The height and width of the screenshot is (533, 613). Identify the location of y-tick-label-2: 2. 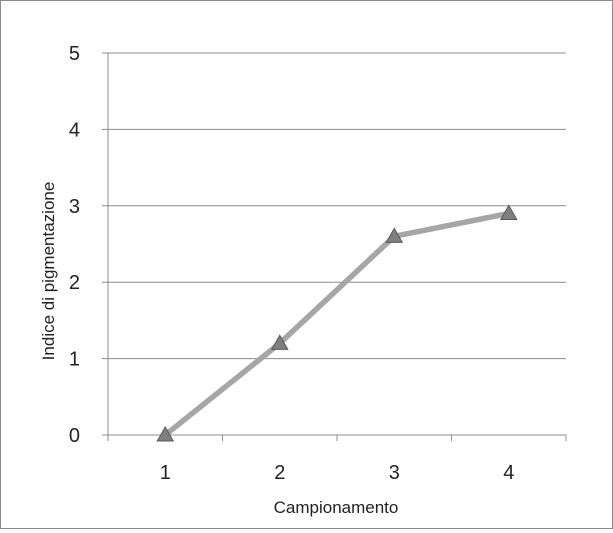
(74, 283).